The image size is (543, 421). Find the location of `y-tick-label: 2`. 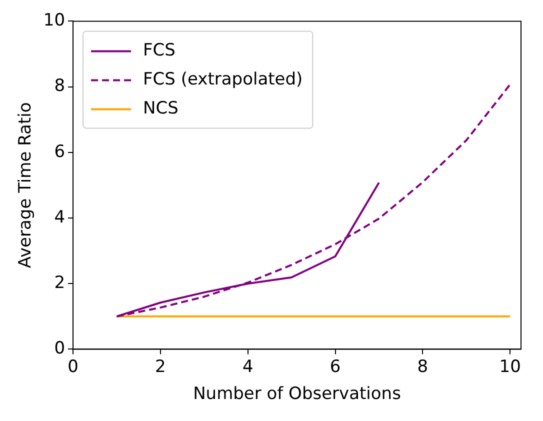

y-tick-label: 2 is located at coordinates (60, 283).